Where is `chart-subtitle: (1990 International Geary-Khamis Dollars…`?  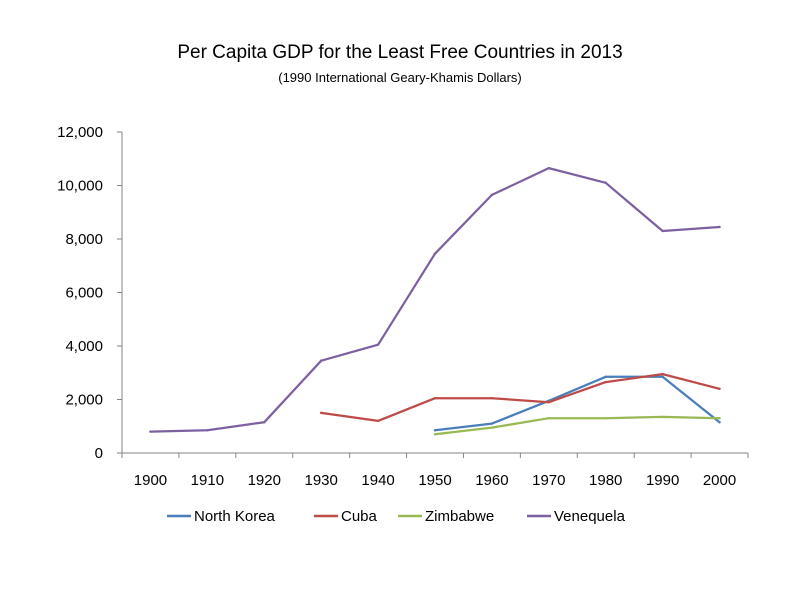
chart-subtitle: (1990 International Geary-Khamis Dollars… is located at coordinates (400, 77).